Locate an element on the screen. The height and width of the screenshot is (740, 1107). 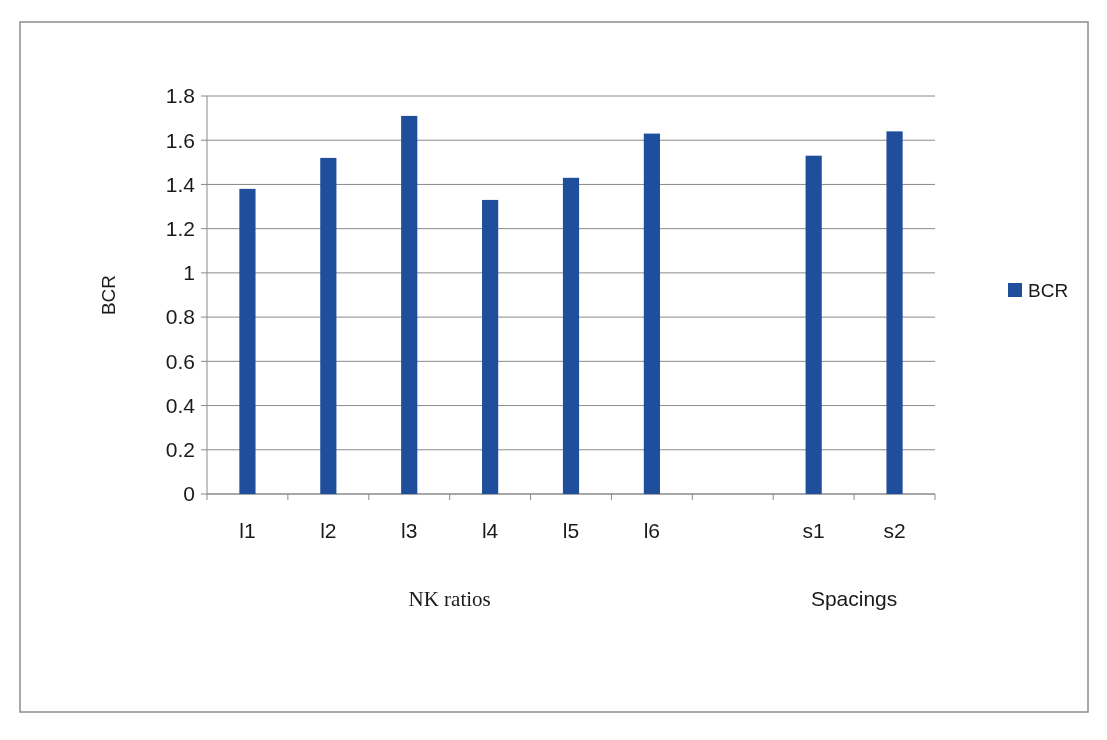
y-tick-label: 0.2 is located at coordinates (180, 450).